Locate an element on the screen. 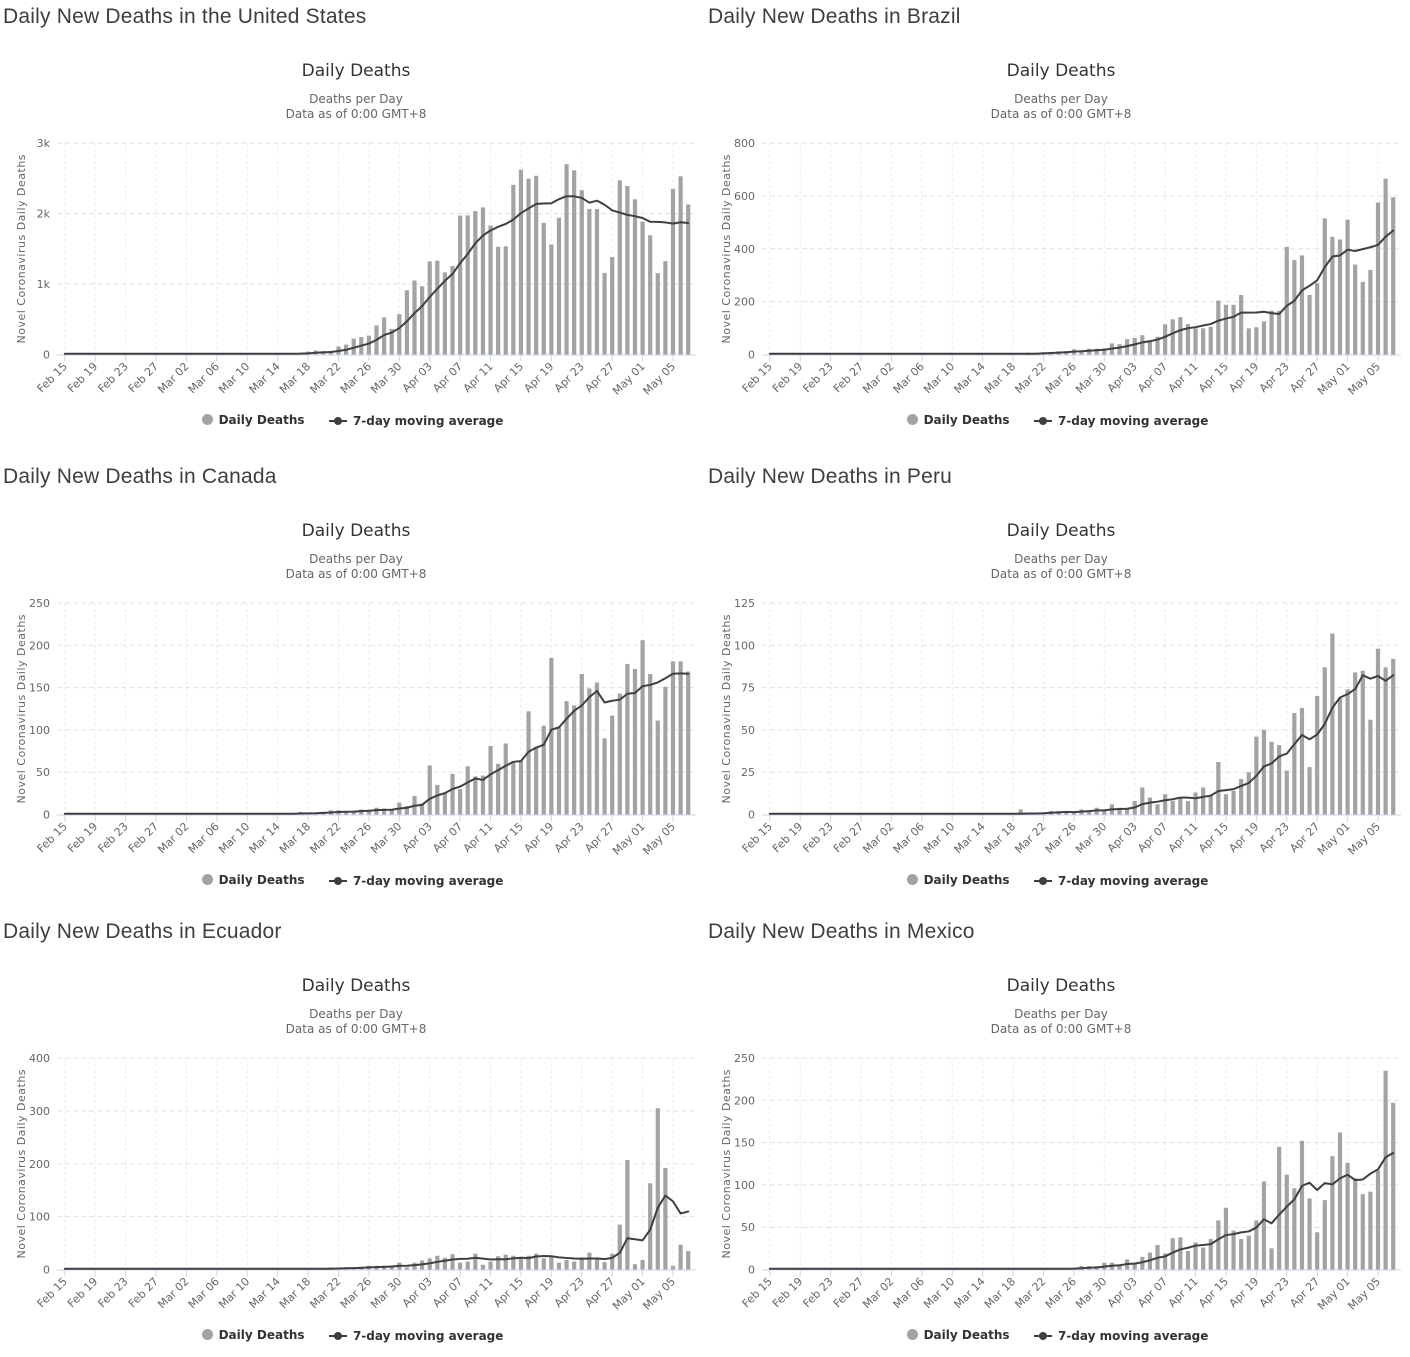 The width and height of the screenshot is (1410, 1357). x-axis-label: Mar 26 is located at coordinates (356, 838).